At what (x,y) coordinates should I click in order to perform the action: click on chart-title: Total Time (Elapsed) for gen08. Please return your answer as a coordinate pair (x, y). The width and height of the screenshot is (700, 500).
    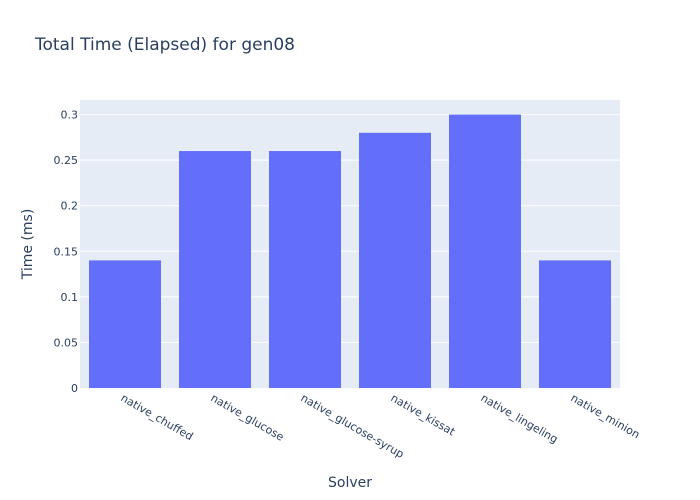
    Looking at the image, I should click on (164, 45).